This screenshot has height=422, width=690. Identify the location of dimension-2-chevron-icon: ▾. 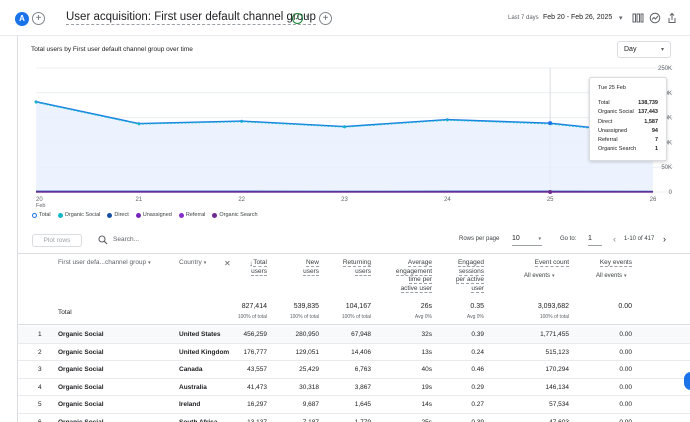
(205, 263).